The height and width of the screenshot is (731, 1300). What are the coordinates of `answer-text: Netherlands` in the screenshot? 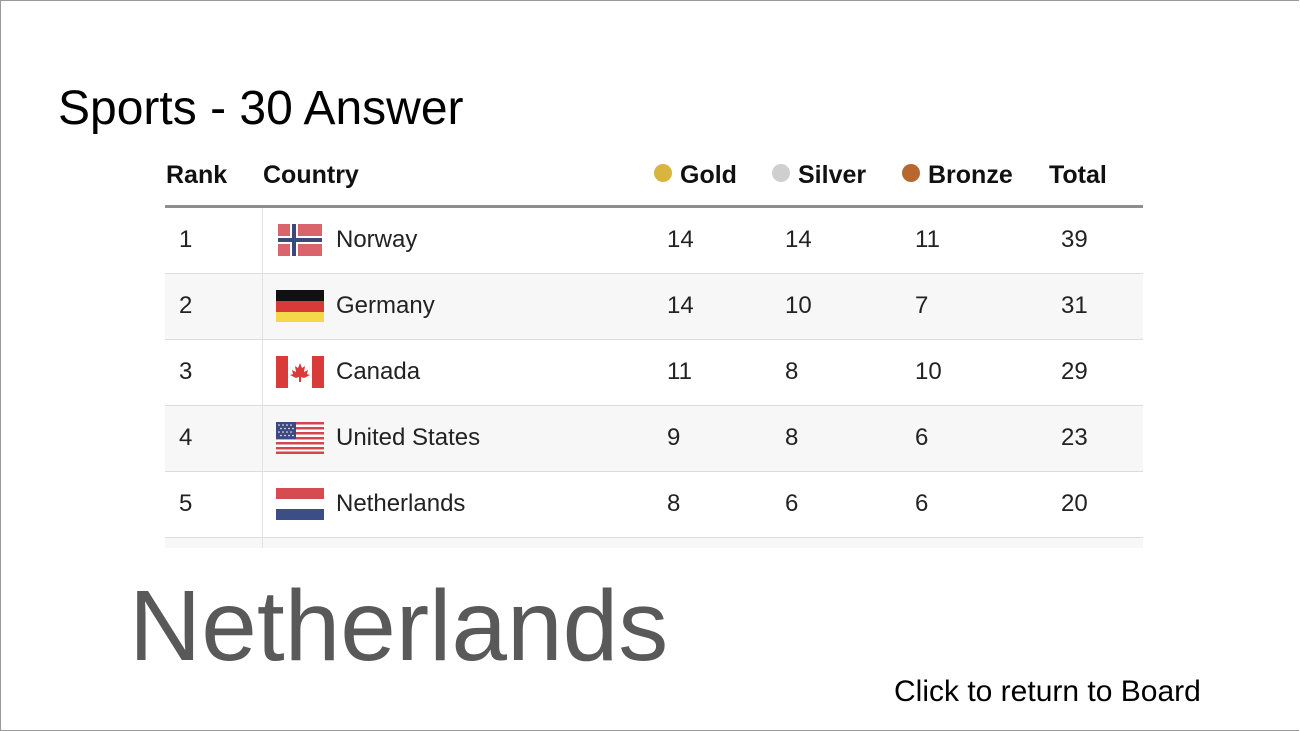 It's located at (399, 626).